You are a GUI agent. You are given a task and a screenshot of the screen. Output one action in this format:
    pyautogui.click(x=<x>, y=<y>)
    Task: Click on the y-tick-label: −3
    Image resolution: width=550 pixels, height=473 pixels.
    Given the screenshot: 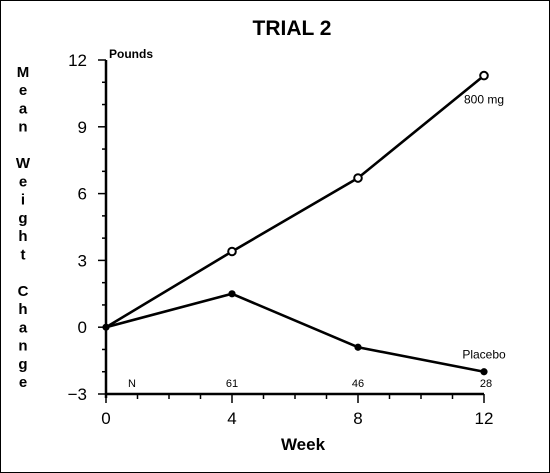 What is the action you would take?
    pyautogui.click(x=77, y=394)
    